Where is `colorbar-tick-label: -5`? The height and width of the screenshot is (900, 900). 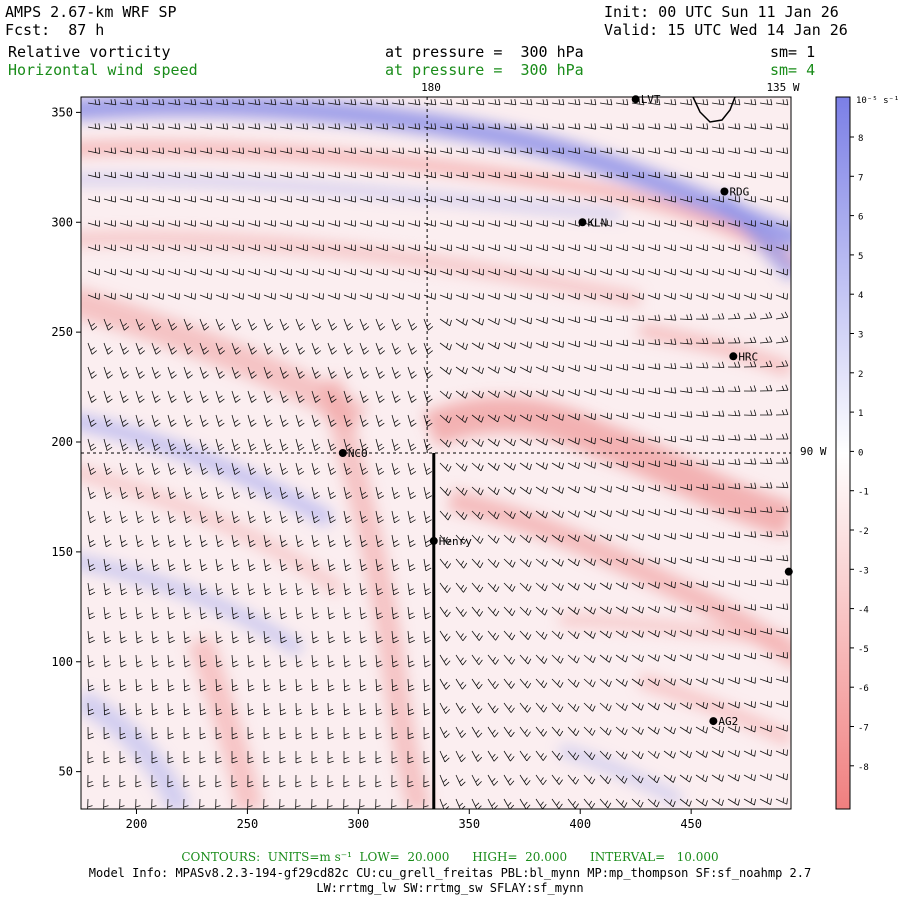 colorbar-tick-label: -5 is located at coordinates (863, 650).